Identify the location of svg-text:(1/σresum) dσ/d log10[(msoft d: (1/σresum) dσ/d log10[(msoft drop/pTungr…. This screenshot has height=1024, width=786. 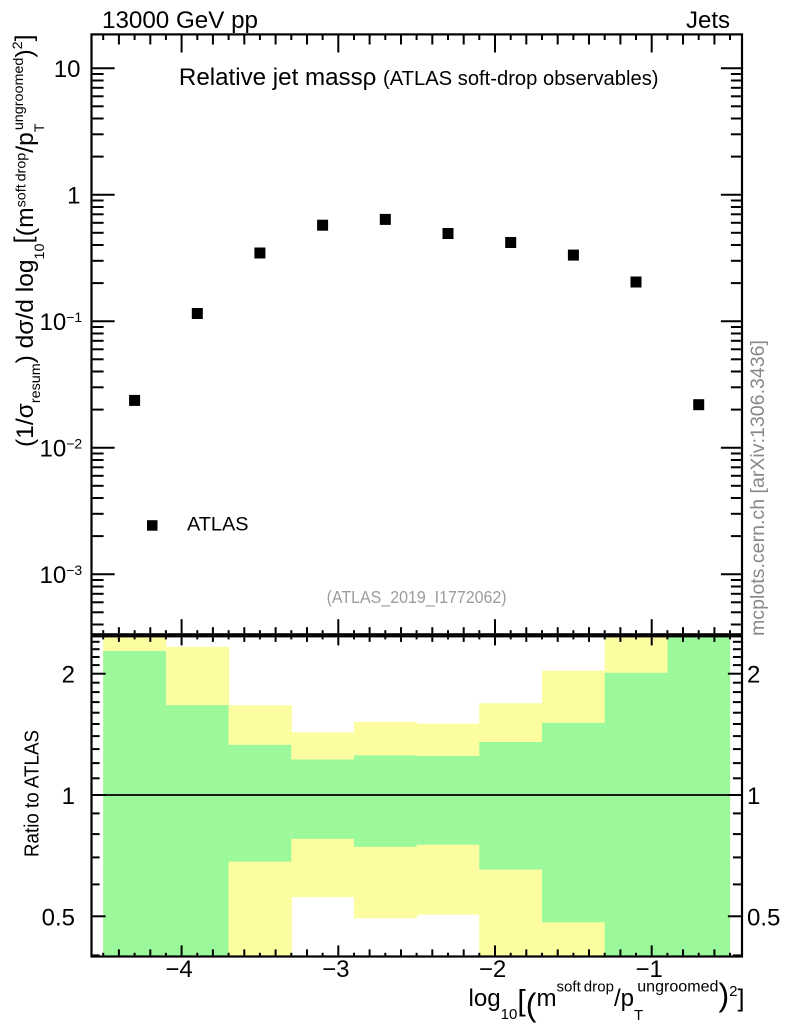
(28, 240).